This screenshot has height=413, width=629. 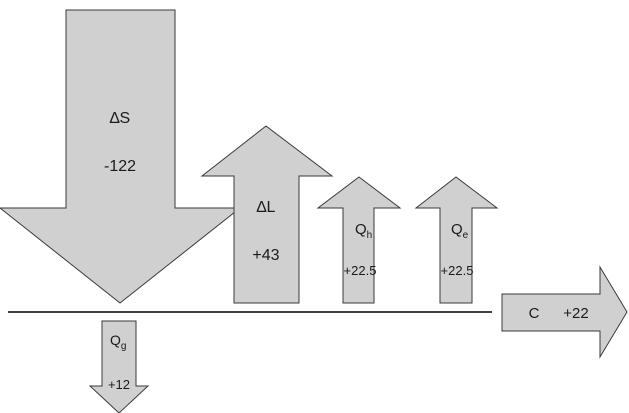 What do you see at coordinates (457, 270) in the screenshot?
I see `q-e-value: +22.5` at bounding box center [457, 270].